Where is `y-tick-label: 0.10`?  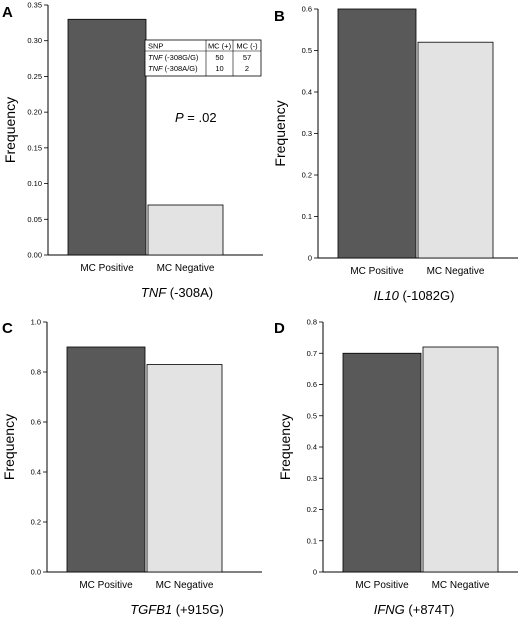 y-tick-label: 0.10 is located at coordinates (34, 183).